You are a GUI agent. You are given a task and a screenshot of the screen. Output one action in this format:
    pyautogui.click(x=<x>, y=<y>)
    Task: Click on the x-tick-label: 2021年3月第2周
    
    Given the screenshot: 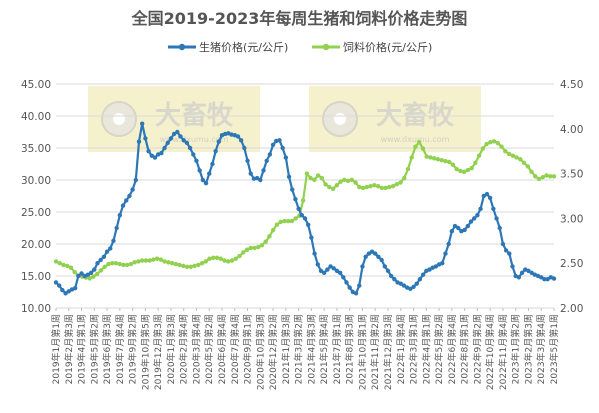 What is the action you would take?
    pyautogui.click(x=299, y=349)
    